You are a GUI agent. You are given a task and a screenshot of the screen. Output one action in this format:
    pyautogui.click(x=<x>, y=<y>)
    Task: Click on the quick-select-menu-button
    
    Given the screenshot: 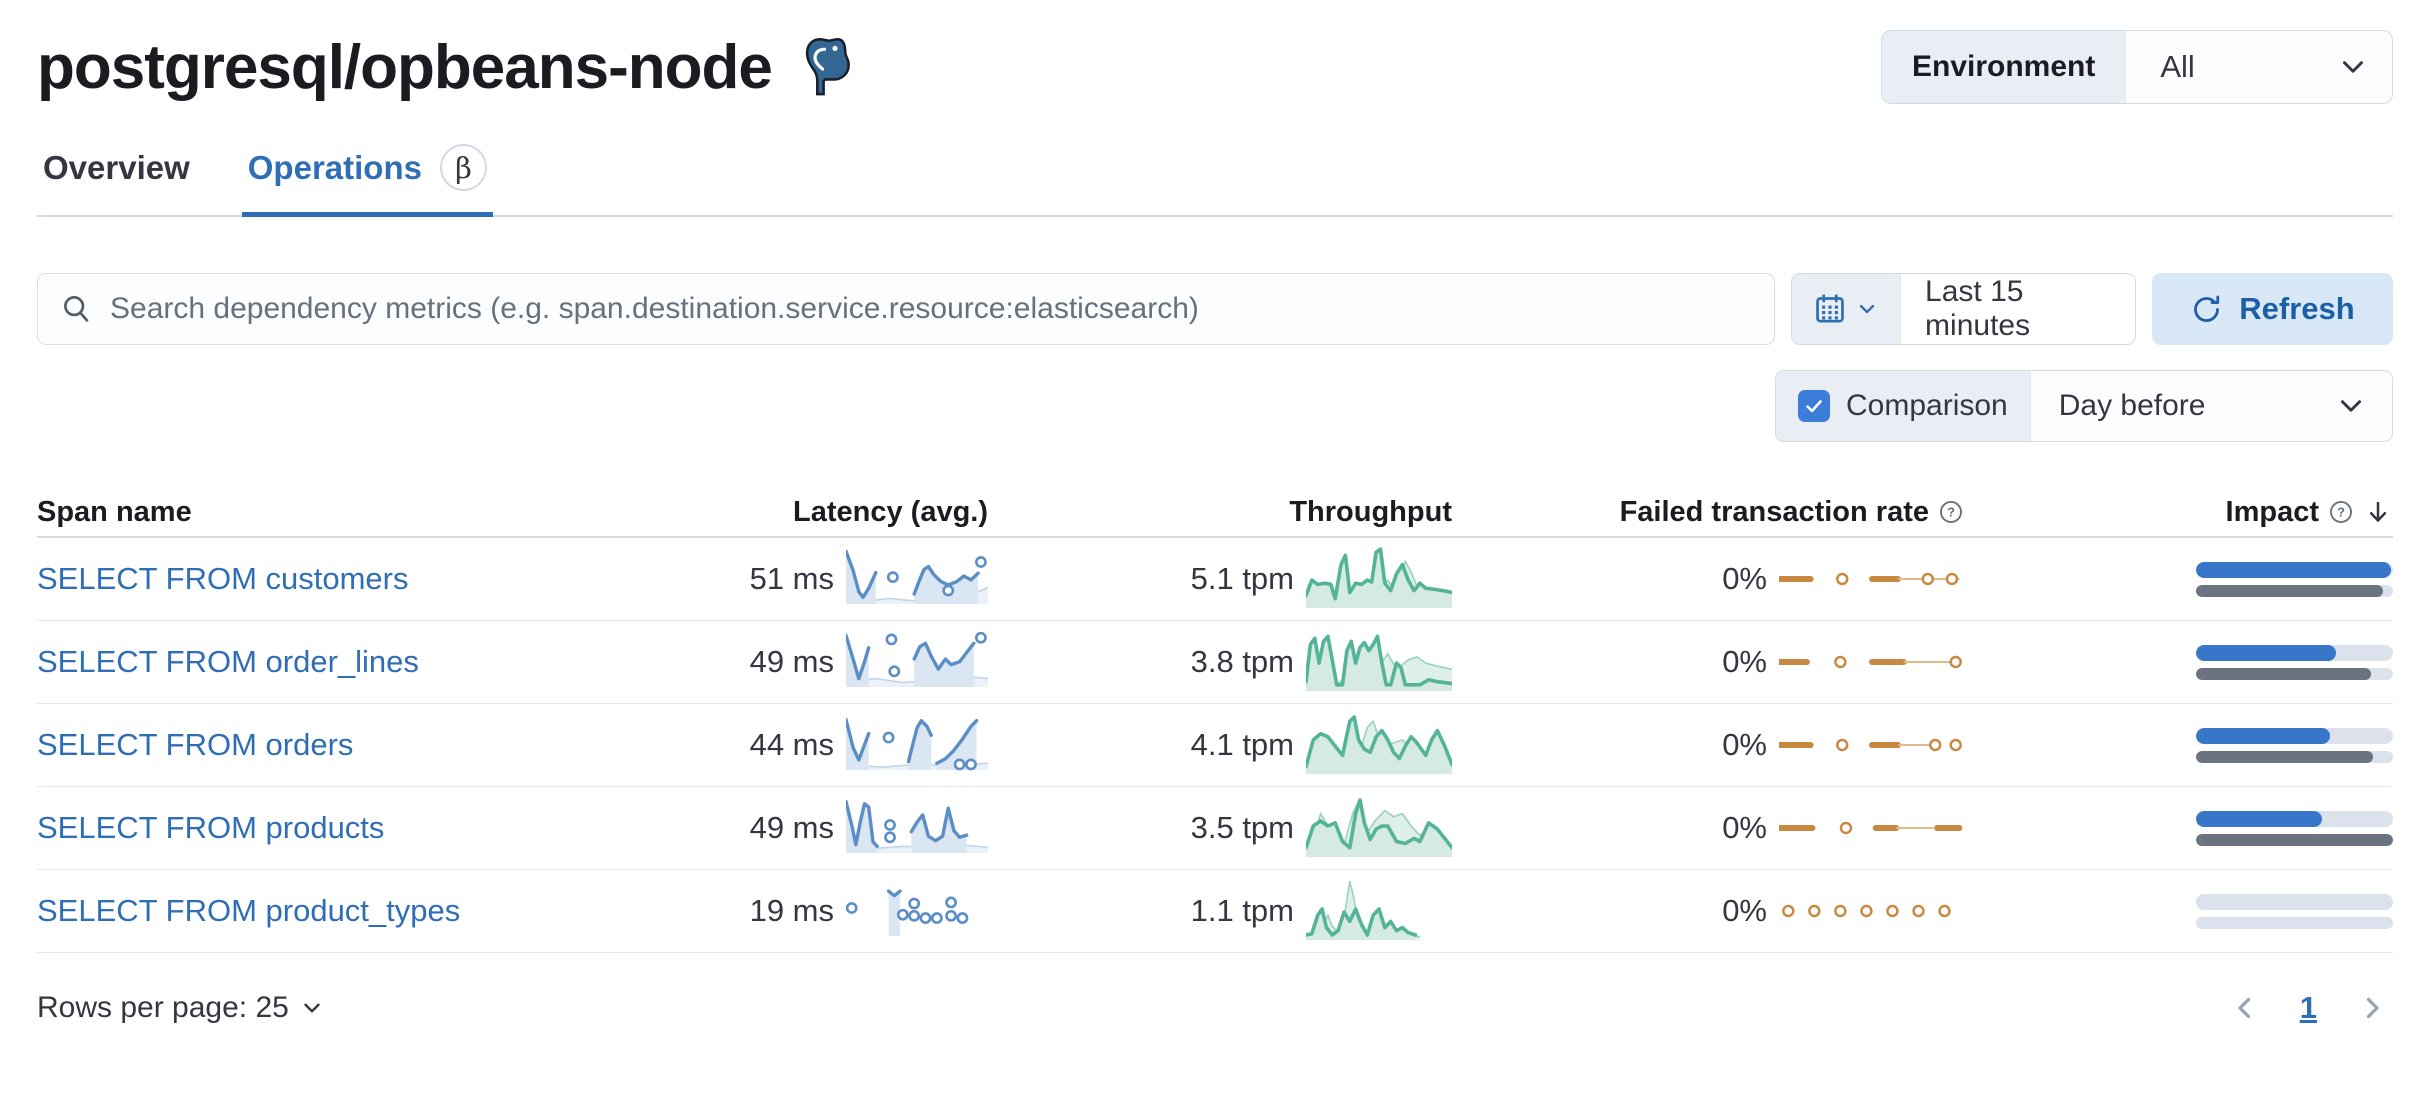 What is the action you would take?
    pyautogui.click(x=1847, y=309)
    